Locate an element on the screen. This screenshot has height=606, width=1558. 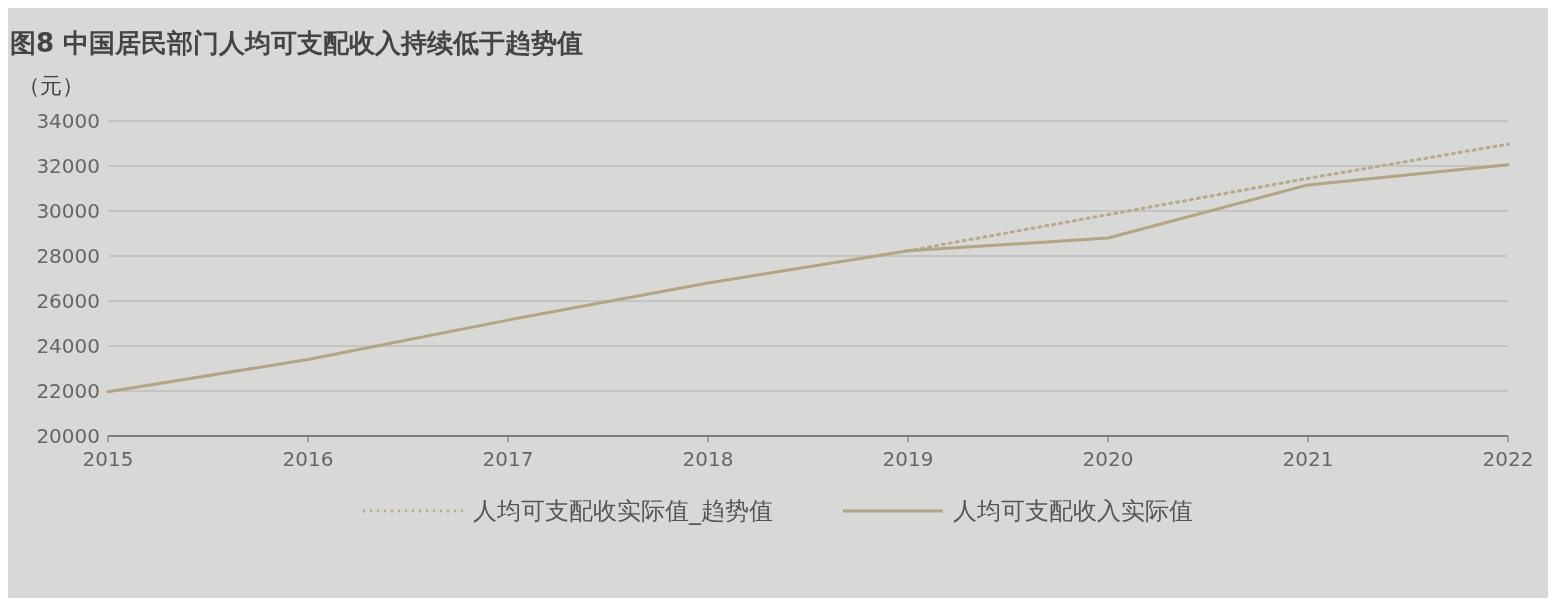
y-tick-label: 32000 is located at coordinates (68, 166).